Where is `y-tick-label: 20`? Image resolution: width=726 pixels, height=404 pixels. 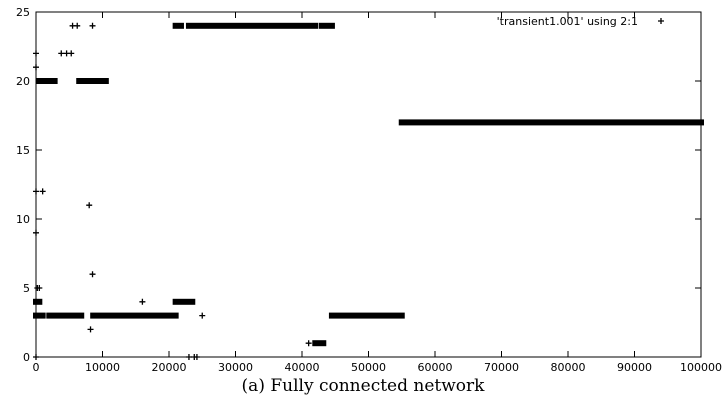 y-tick-label: 20 is located at coordinates (23, 81).